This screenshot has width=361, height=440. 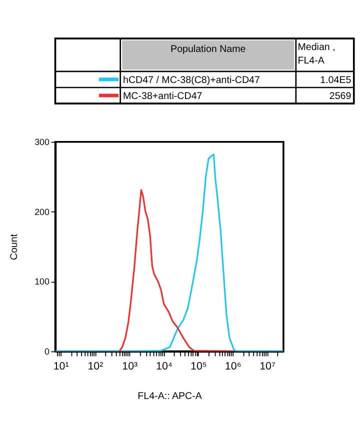 What do you see at coordinates (130, 366) in the screenshot?
I see `x-tick-label: 10³` at bounding box center [130, 366].